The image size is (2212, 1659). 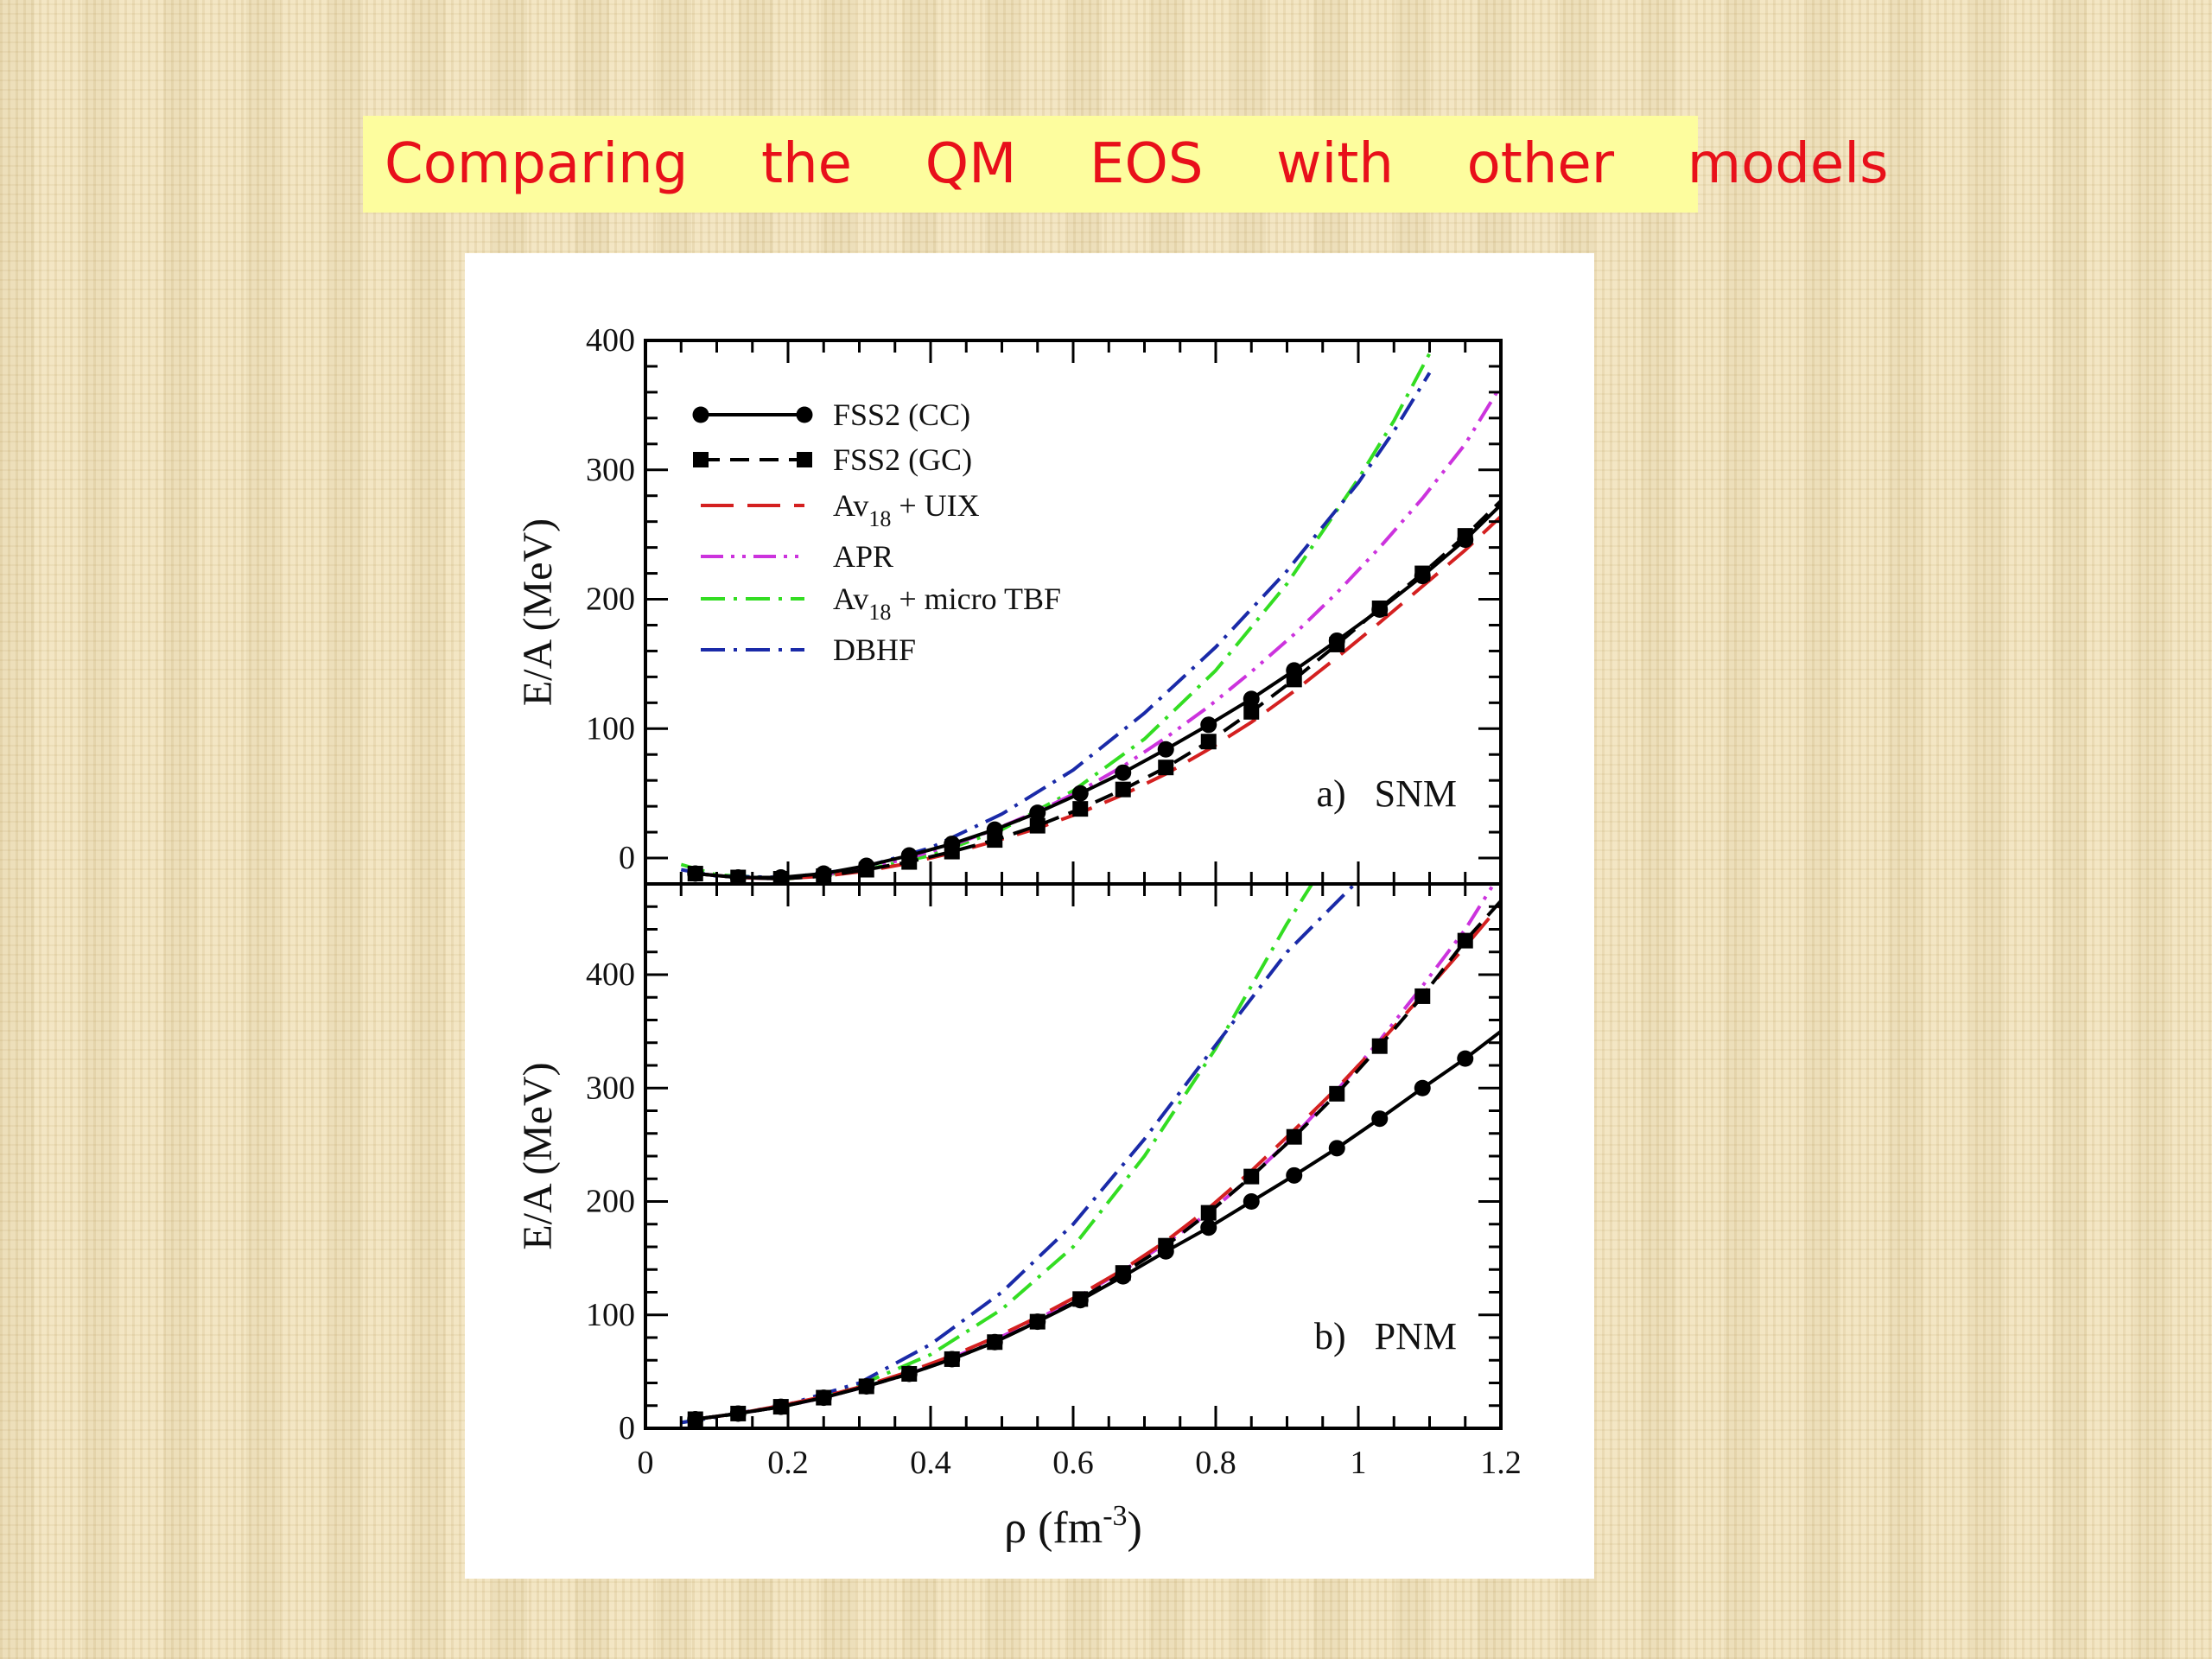 I want to click on pnm-series-group, so click(x=1090, y=1155).